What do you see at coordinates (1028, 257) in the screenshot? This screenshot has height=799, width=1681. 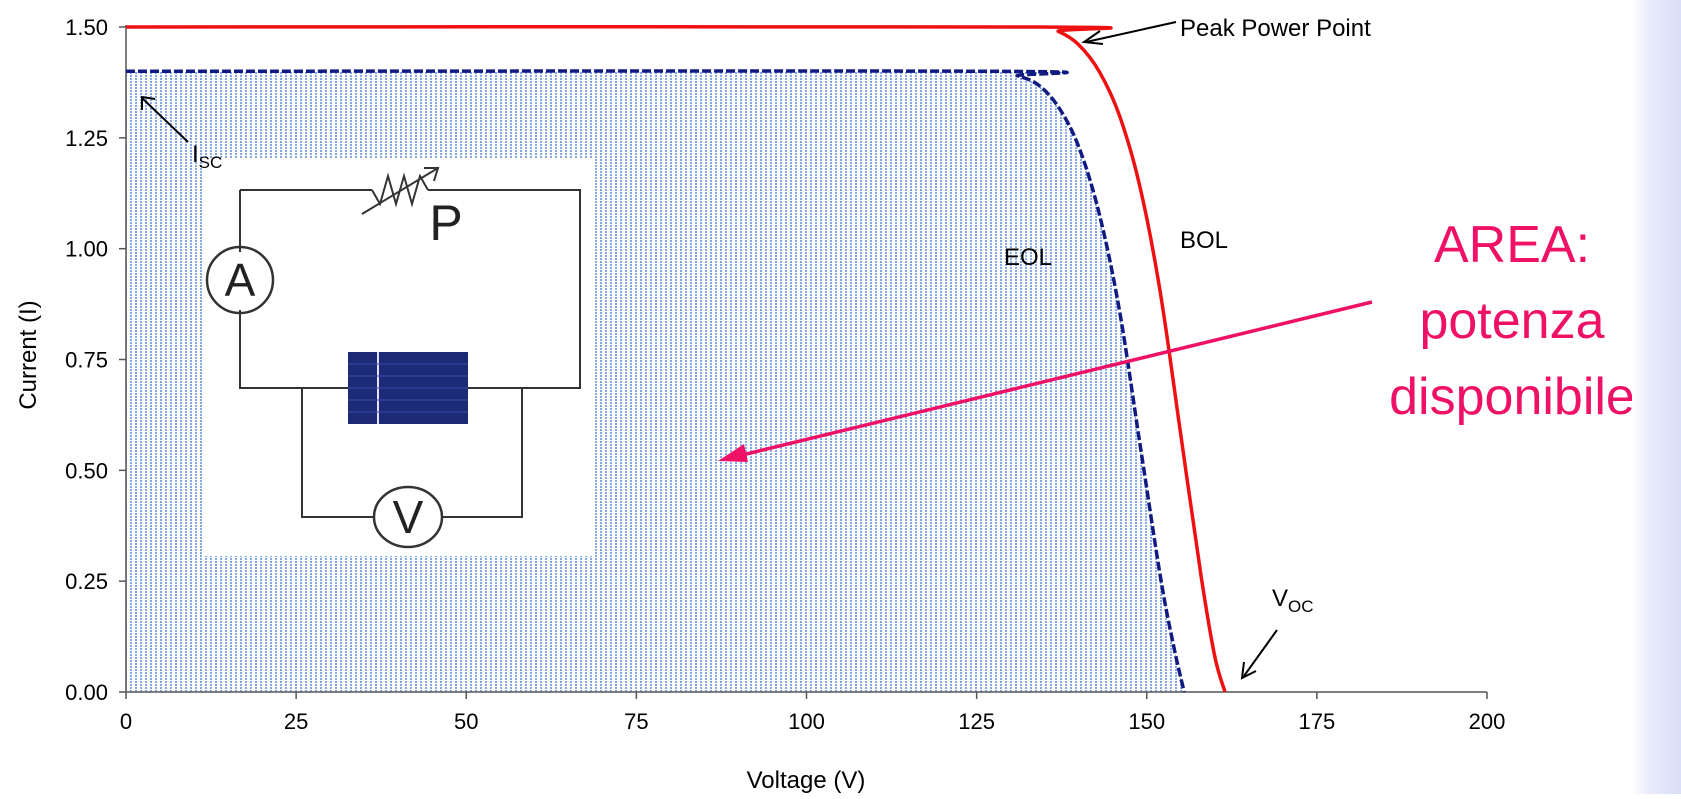 I see `eol-label: EOL` at bounding box center [1028, 257].